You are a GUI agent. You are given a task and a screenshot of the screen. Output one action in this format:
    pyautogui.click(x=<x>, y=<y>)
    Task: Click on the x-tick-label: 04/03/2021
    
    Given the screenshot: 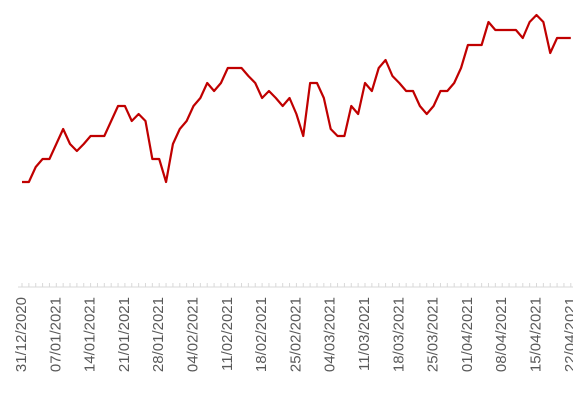 What is the action you would take?
    pyautogui.click(x=330, y=334)
    